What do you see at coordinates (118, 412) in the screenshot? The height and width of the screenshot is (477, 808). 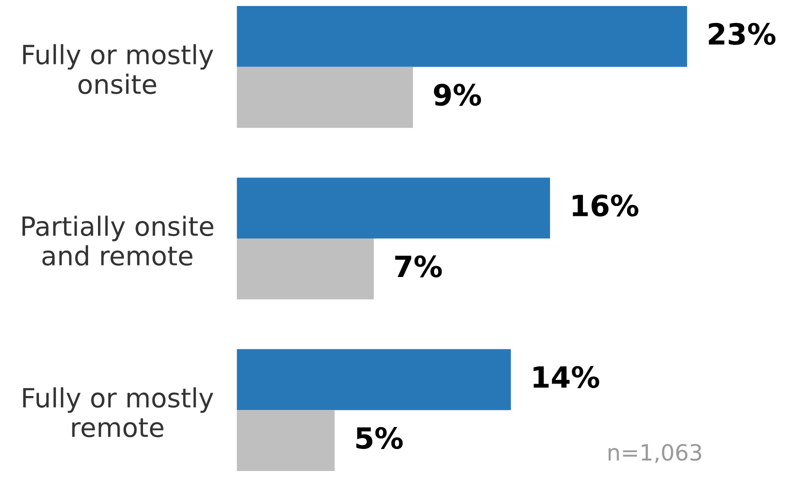 I see `y-tick-label: Fully or mostly remote` at bounding box center [118, 412].